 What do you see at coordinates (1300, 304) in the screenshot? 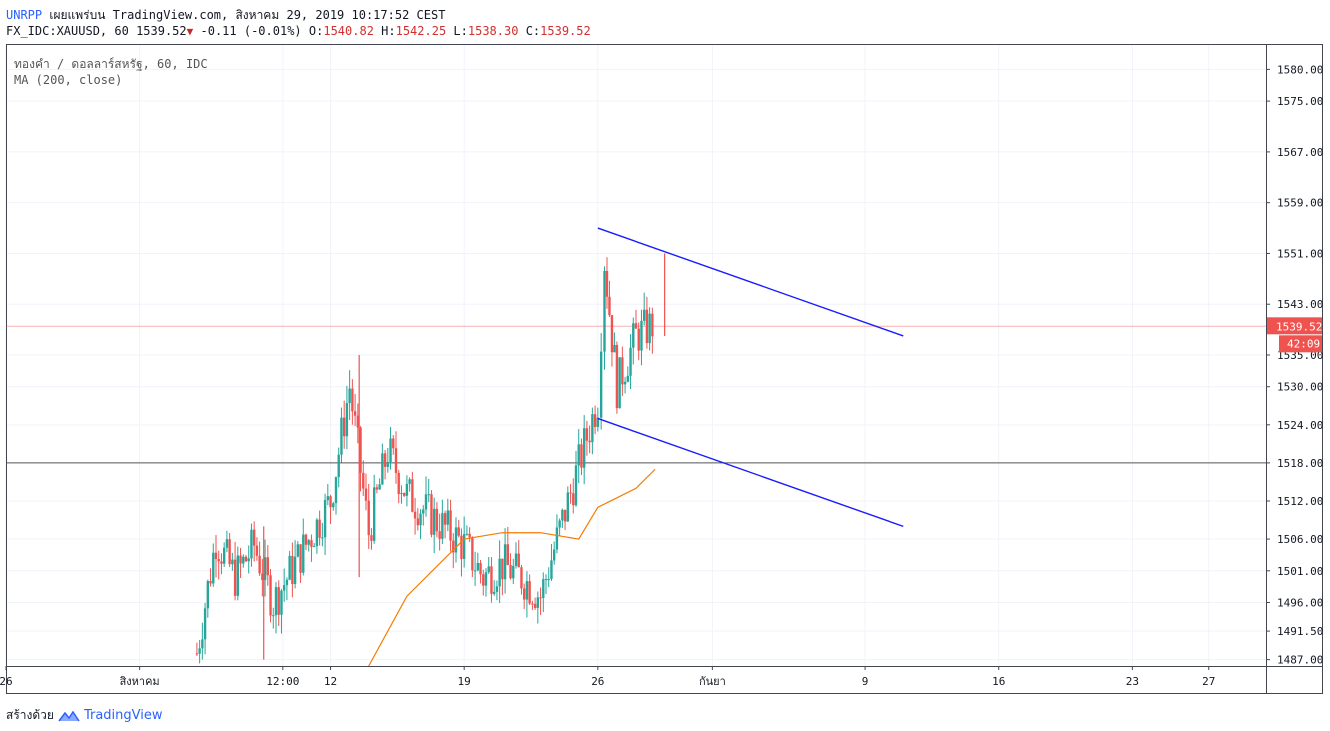
I see `price-tick-label: 1543.00` at bounding box center [1300, 304].